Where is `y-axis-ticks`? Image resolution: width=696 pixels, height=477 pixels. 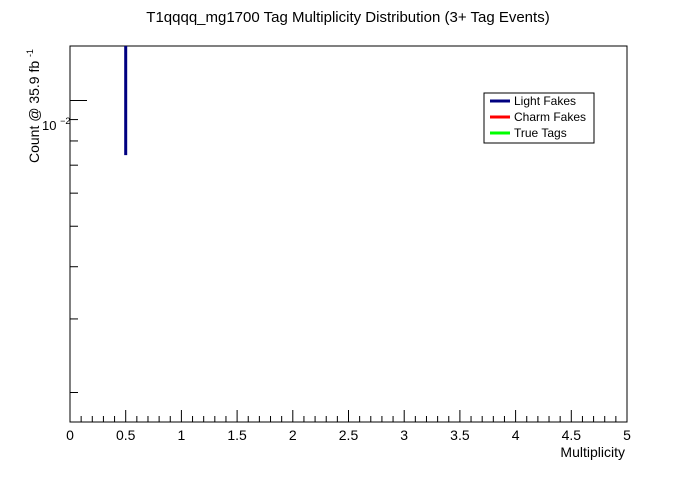
y-axis-ticks is located at coordinates (78, 246).